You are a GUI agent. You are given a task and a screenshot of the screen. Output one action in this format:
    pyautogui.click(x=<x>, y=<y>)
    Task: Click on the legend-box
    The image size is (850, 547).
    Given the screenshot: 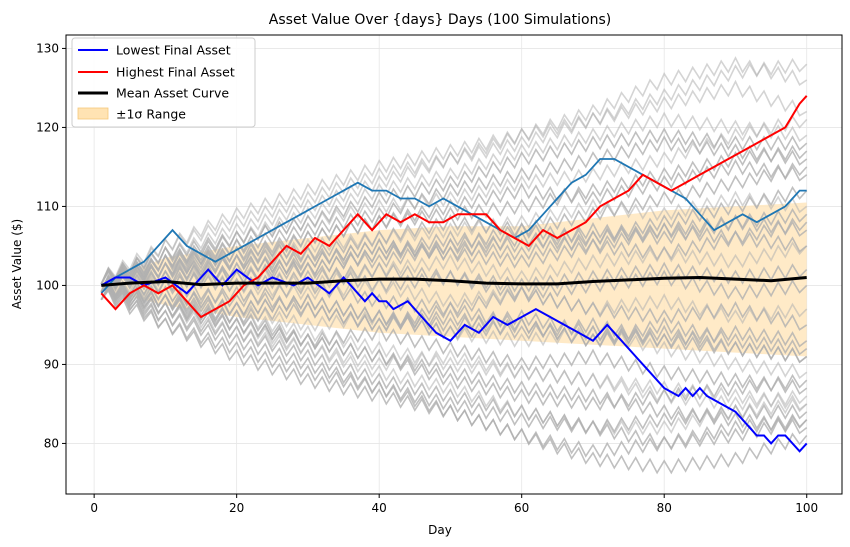 What is the action you would take?
    pyautogui.click(x=163, y=82)
    